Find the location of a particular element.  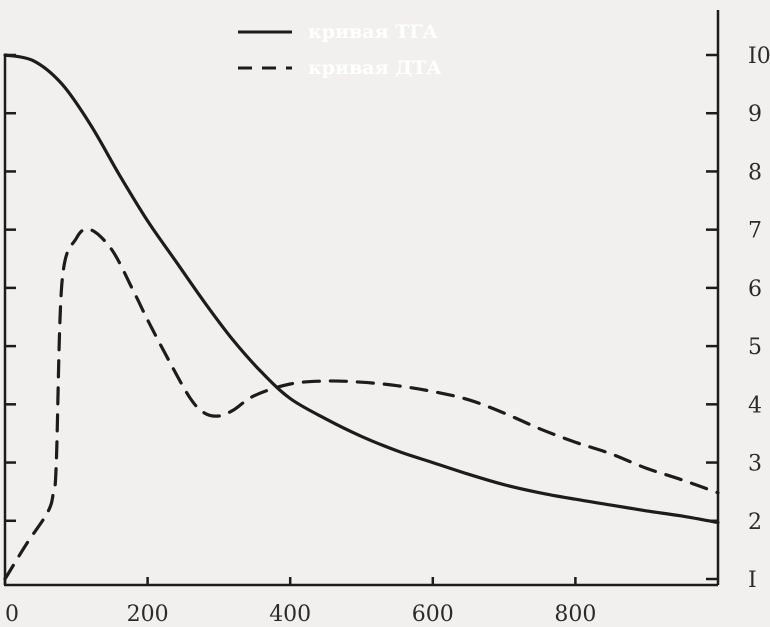

y-tick-label: 6 is located at coordinates (755, 289).